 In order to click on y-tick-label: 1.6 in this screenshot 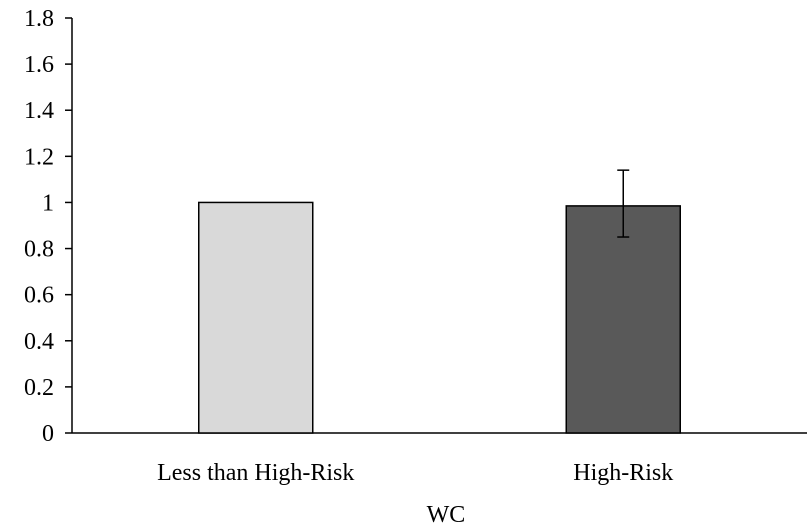, I will do `click(39, 65)`.